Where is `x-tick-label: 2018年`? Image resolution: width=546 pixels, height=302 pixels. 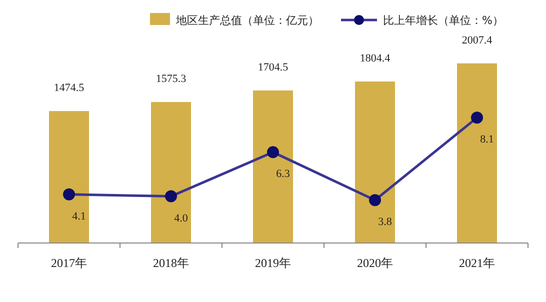
x-tick-label: 2018年 is located at coordinates (171, 263).